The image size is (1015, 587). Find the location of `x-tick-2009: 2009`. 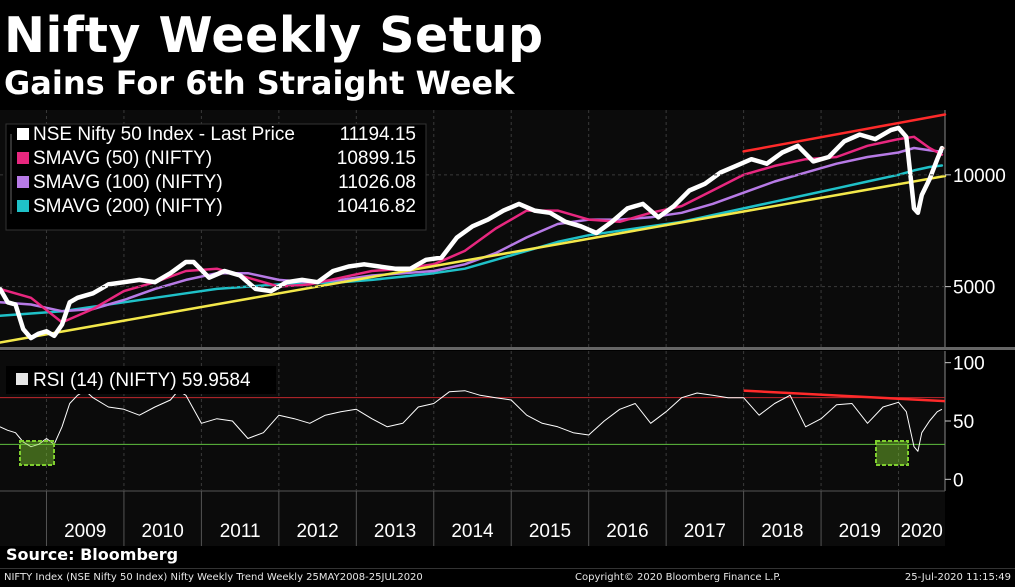

x-tick-2009: 2009 is located at coordinates (85, 531).